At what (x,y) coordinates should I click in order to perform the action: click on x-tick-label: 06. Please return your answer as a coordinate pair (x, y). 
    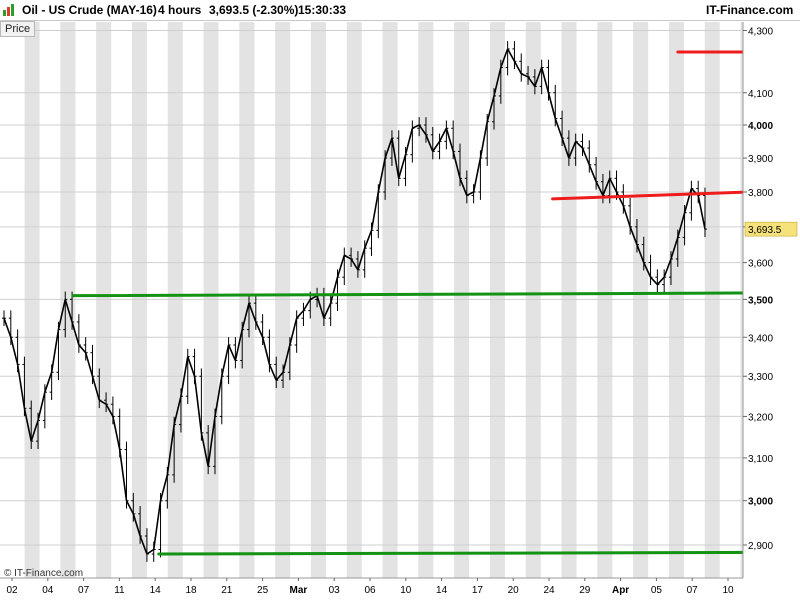
    Looking at the image, I should click on (370, 590).